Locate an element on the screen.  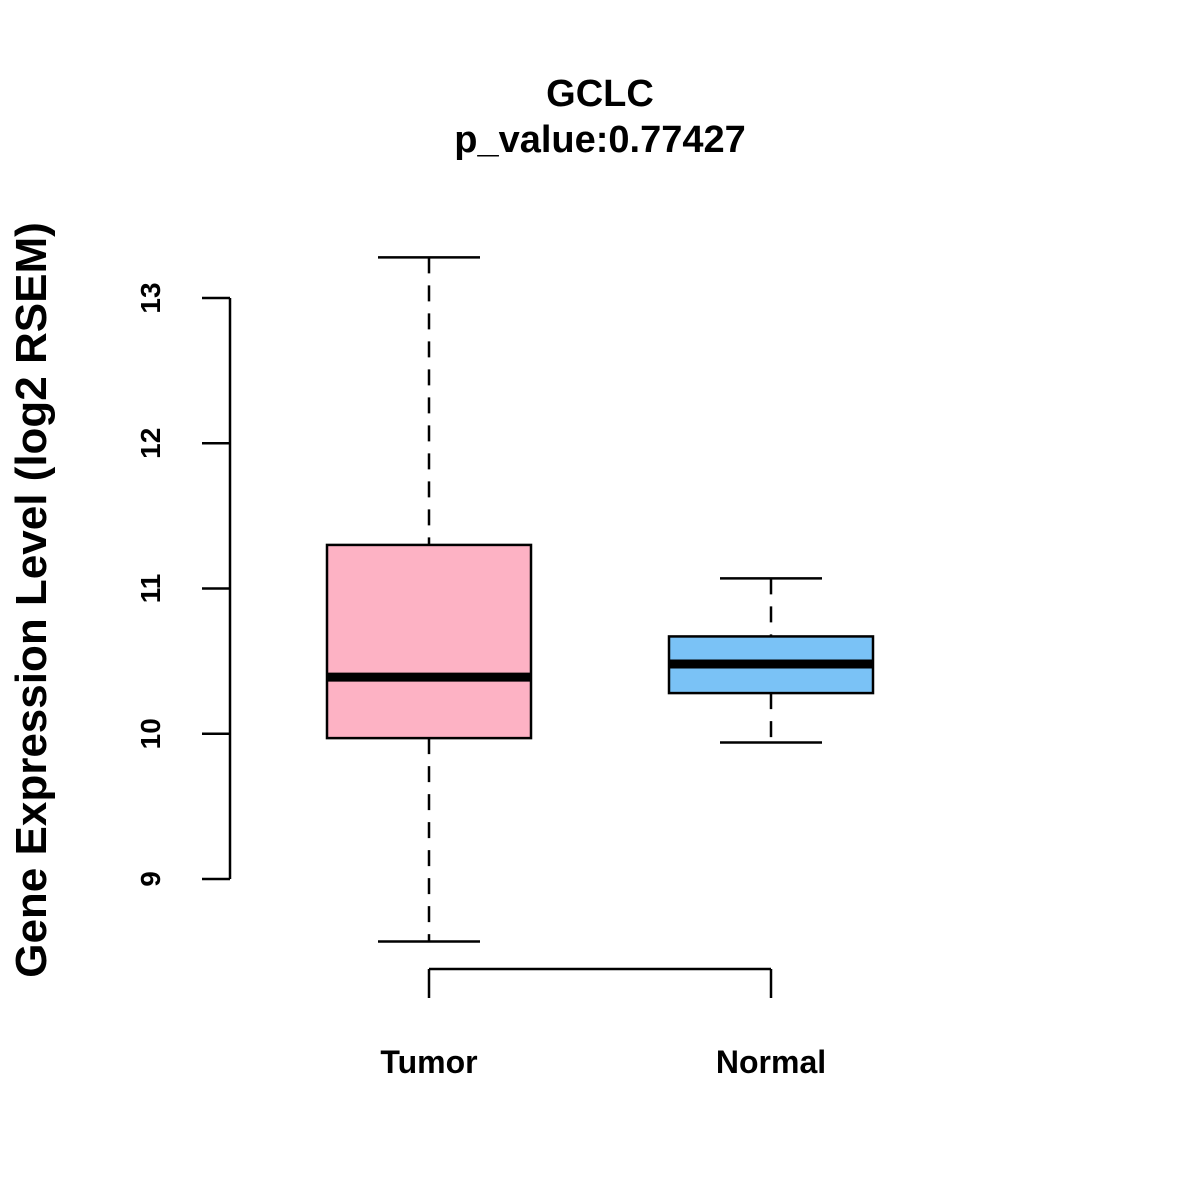
box-tumor is located at coordinates (429, 599).